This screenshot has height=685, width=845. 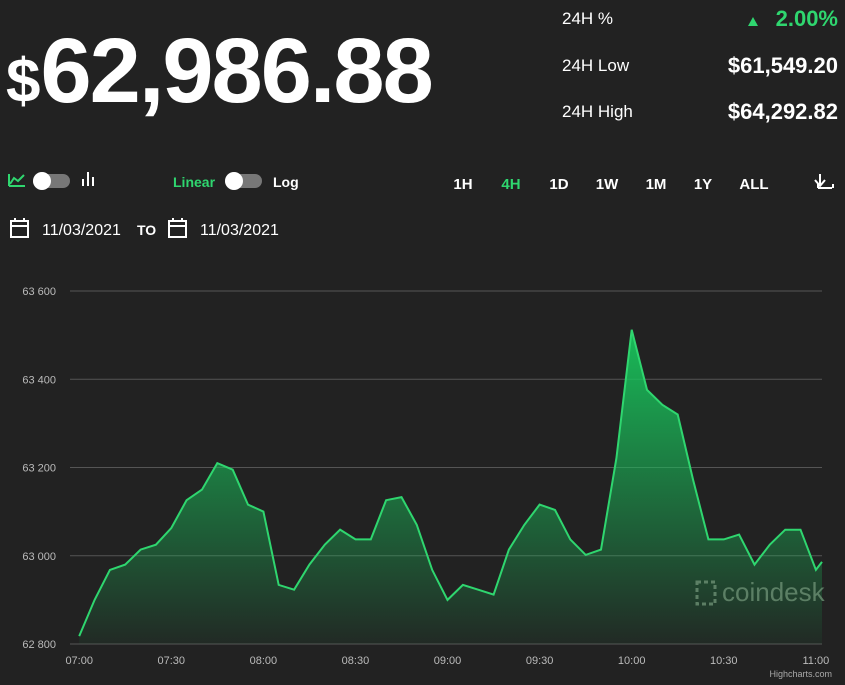 What do you see at coordinates (39, 380) in the screenshot?
I see `y-tick-label: 63 400` at bounding box center [39, 380].